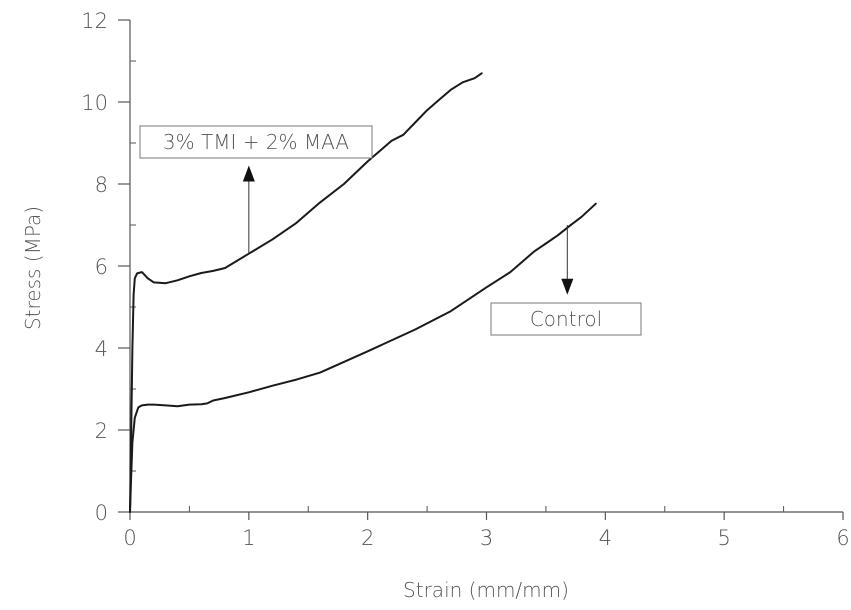  I want to click on y-tick-label: 8, so click(101, 185).